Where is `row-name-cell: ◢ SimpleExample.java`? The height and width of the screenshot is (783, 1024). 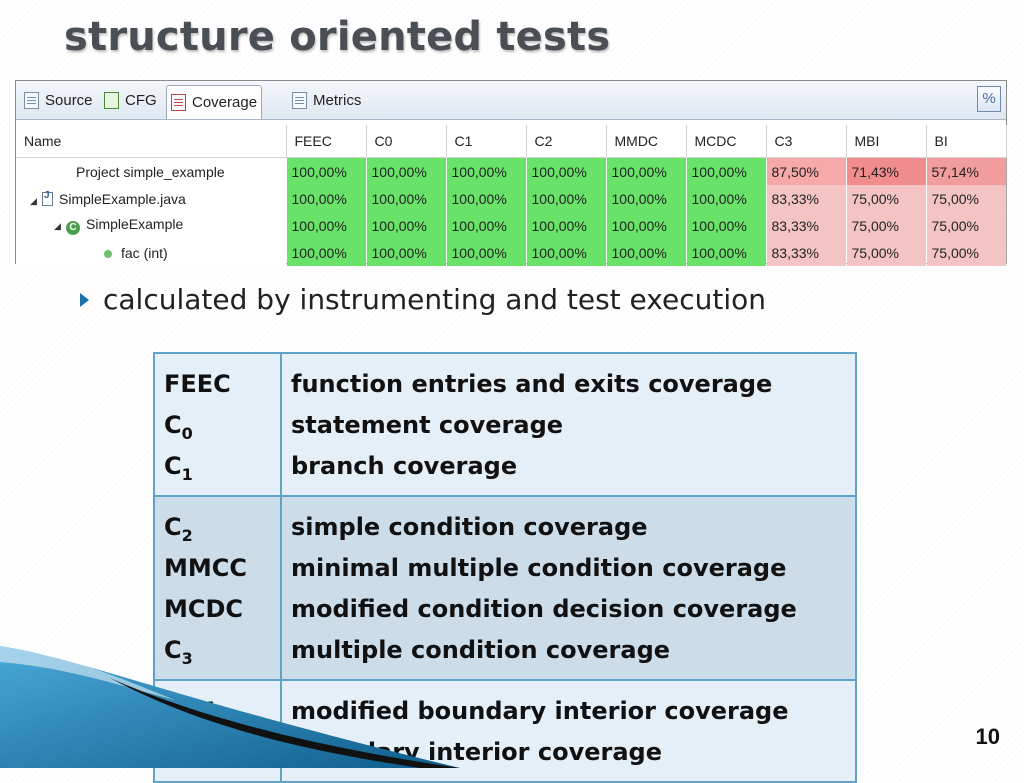
row-name-cell: ◢ SimpleExample.java is located at coordinates (151, 198).